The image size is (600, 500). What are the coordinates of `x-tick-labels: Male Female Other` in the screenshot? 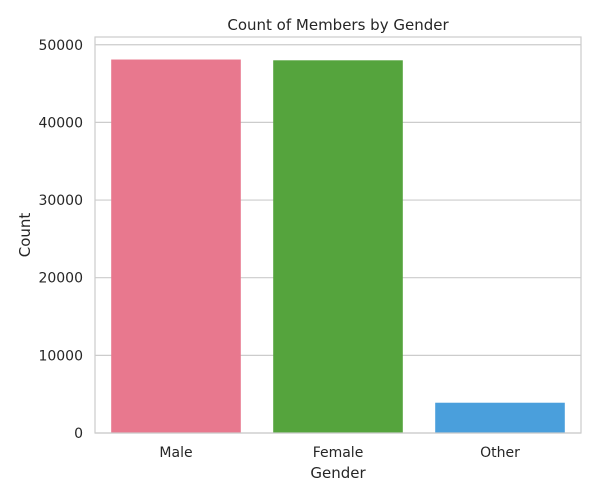 It's located at (339, 453).